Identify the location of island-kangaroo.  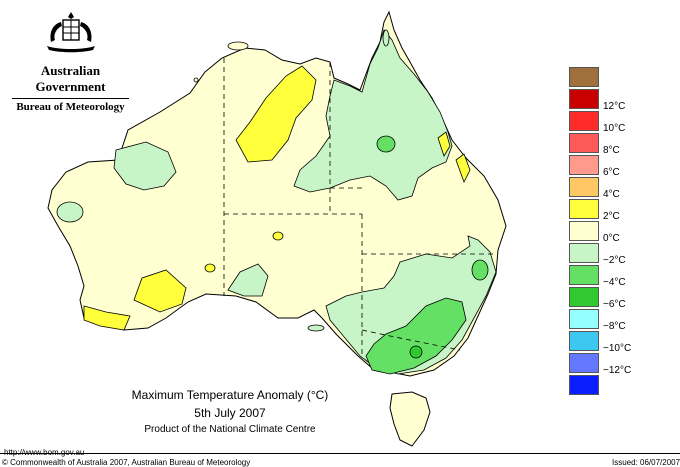
(316, 328).